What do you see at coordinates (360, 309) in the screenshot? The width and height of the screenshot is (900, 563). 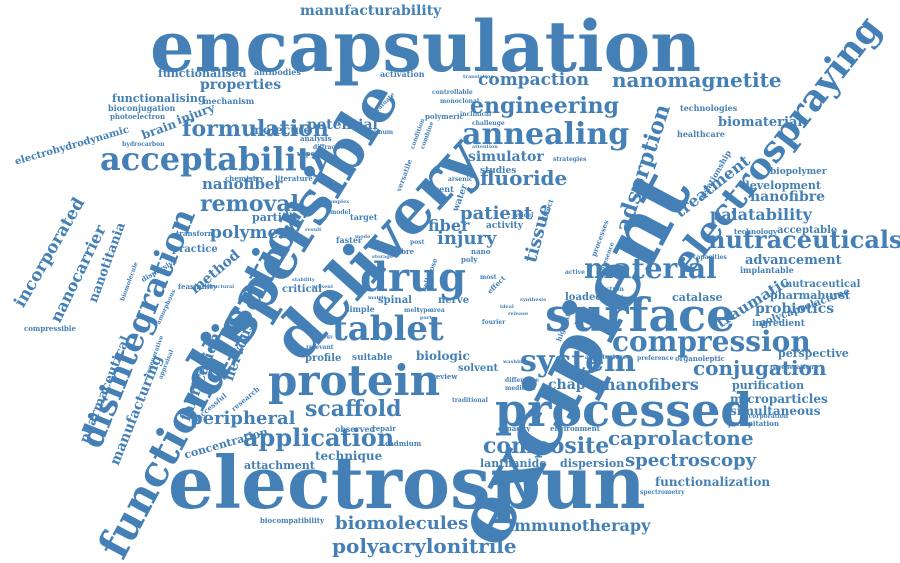 I see `word-simple: simple` at bounding box center [360, 309].